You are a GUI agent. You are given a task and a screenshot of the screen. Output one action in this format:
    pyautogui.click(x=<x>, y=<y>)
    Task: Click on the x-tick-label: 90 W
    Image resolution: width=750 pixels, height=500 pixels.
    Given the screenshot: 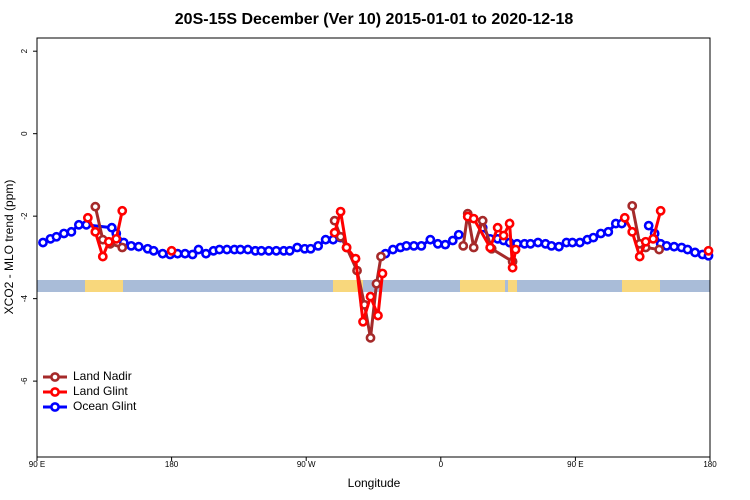 What is the action you would take?
    pyautogui.click(x=306, y=464)
    